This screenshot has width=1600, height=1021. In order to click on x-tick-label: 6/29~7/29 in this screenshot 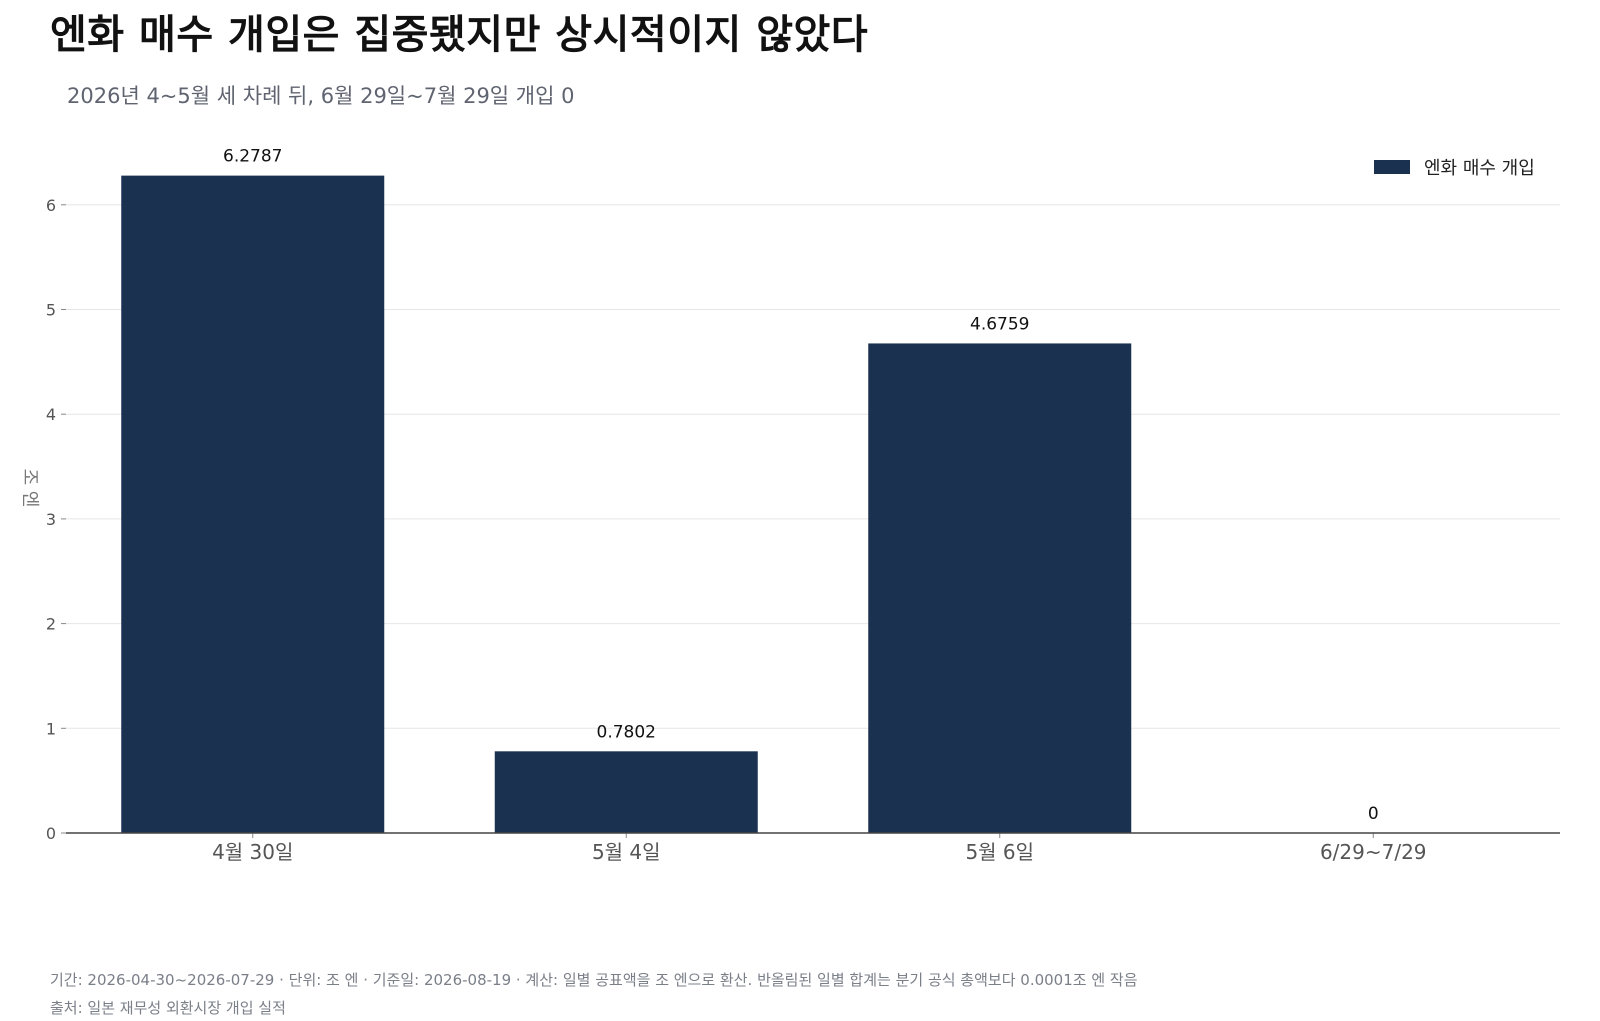, I will do `click(1373, 852)`.